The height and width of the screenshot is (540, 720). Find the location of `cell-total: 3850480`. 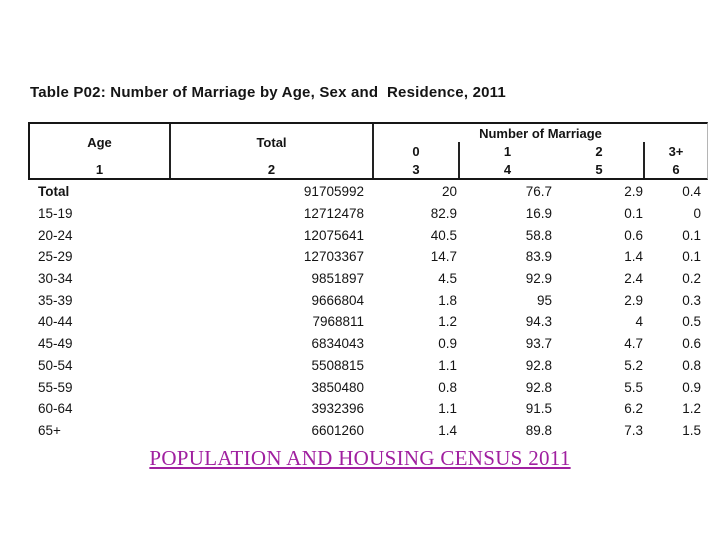

cell-total: 3850480 is located at coordinates (337, 387).